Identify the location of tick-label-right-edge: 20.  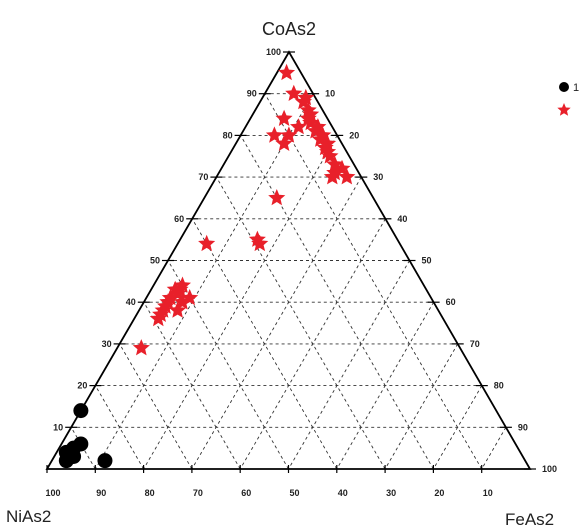
(354, 135).